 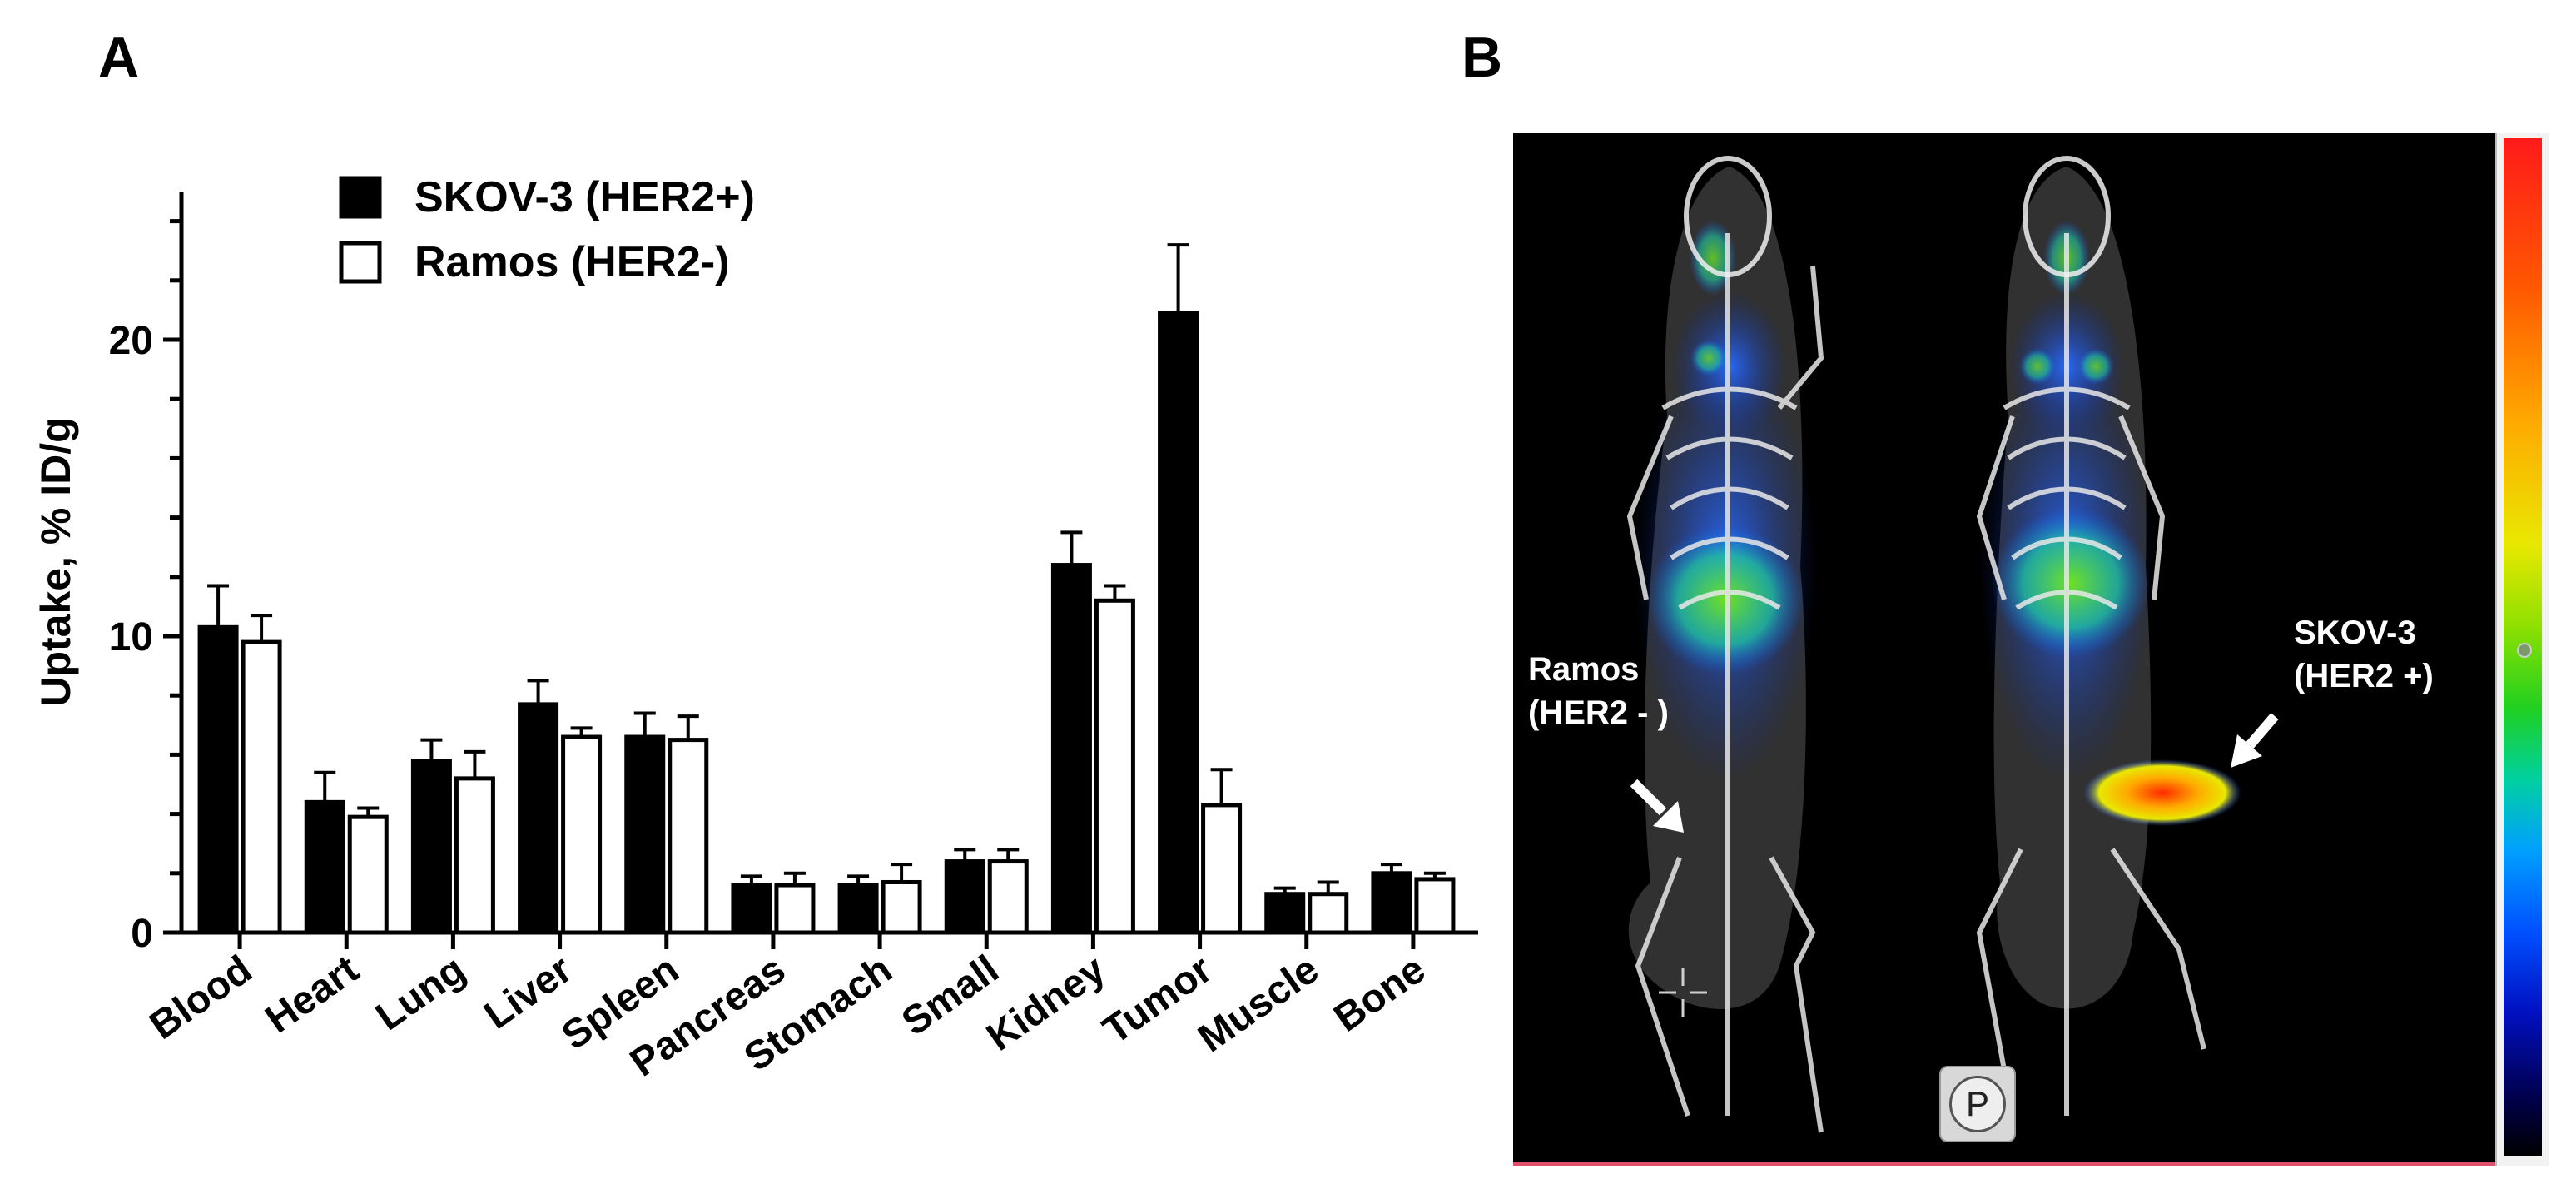 I want to click on x-tick-label-heart: Heart, so click(x=312, y=995).